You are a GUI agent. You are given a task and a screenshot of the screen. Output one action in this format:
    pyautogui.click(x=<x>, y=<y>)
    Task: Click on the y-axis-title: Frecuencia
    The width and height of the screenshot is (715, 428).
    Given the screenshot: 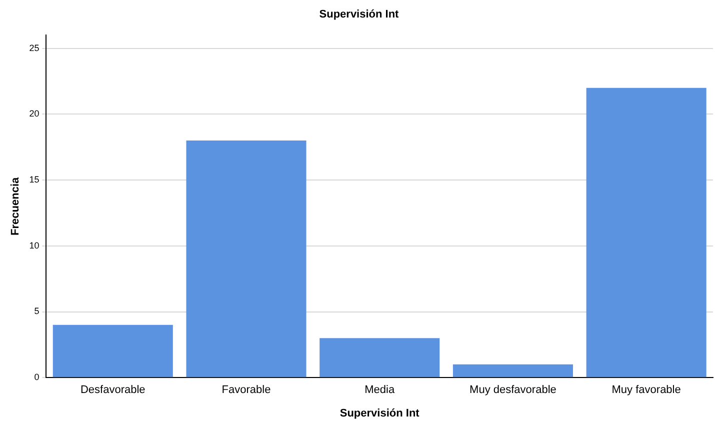 What is the action you would take?
    pyautogui.click(x=16, y=206)
    